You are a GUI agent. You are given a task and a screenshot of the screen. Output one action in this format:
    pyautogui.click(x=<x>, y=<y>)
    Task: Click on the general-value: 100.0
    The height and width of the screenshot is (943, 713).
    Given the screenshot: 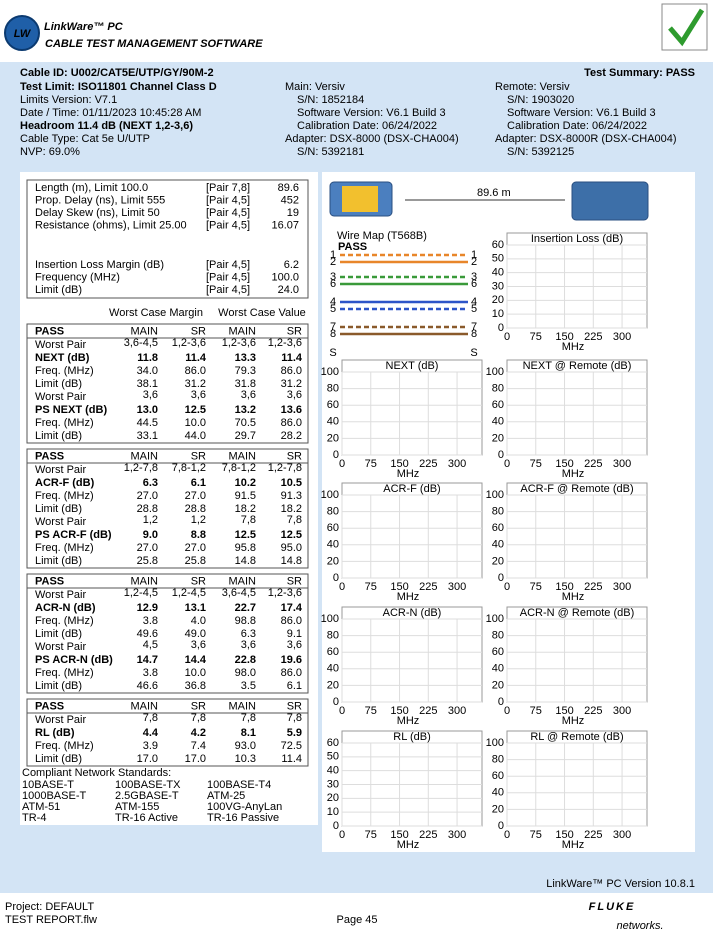 What is the action you would take?
    pyautogui.click(x=285, y=277)
    